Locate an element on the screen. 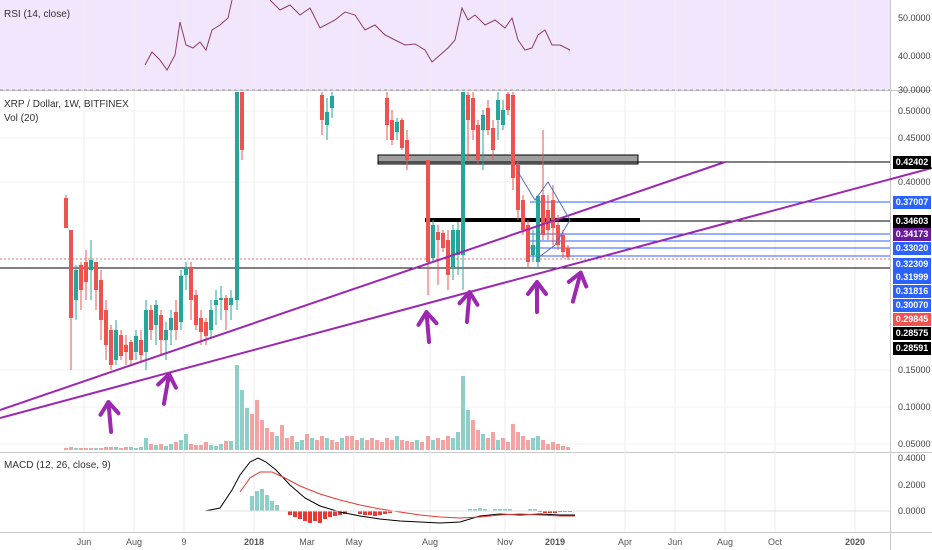 This screenshot has height=550, width=932. price-tag: 0.34603 is located at coordinates (912, 221).